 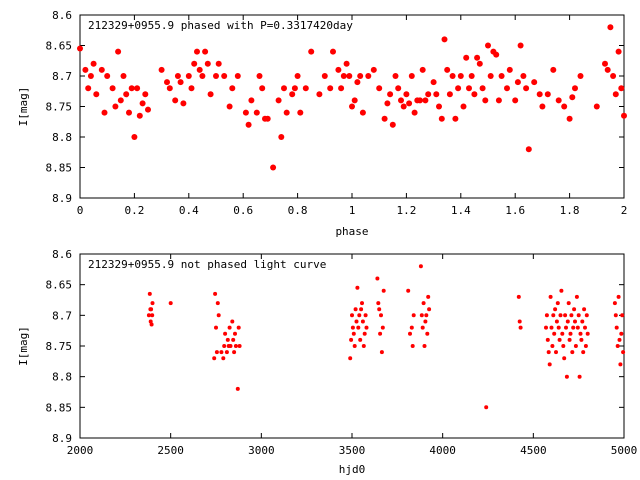 What do you see at coordinates (62, 137) in the screenshot?
I see `y-tick-label: 8.8` at bounding box center [62, 137].